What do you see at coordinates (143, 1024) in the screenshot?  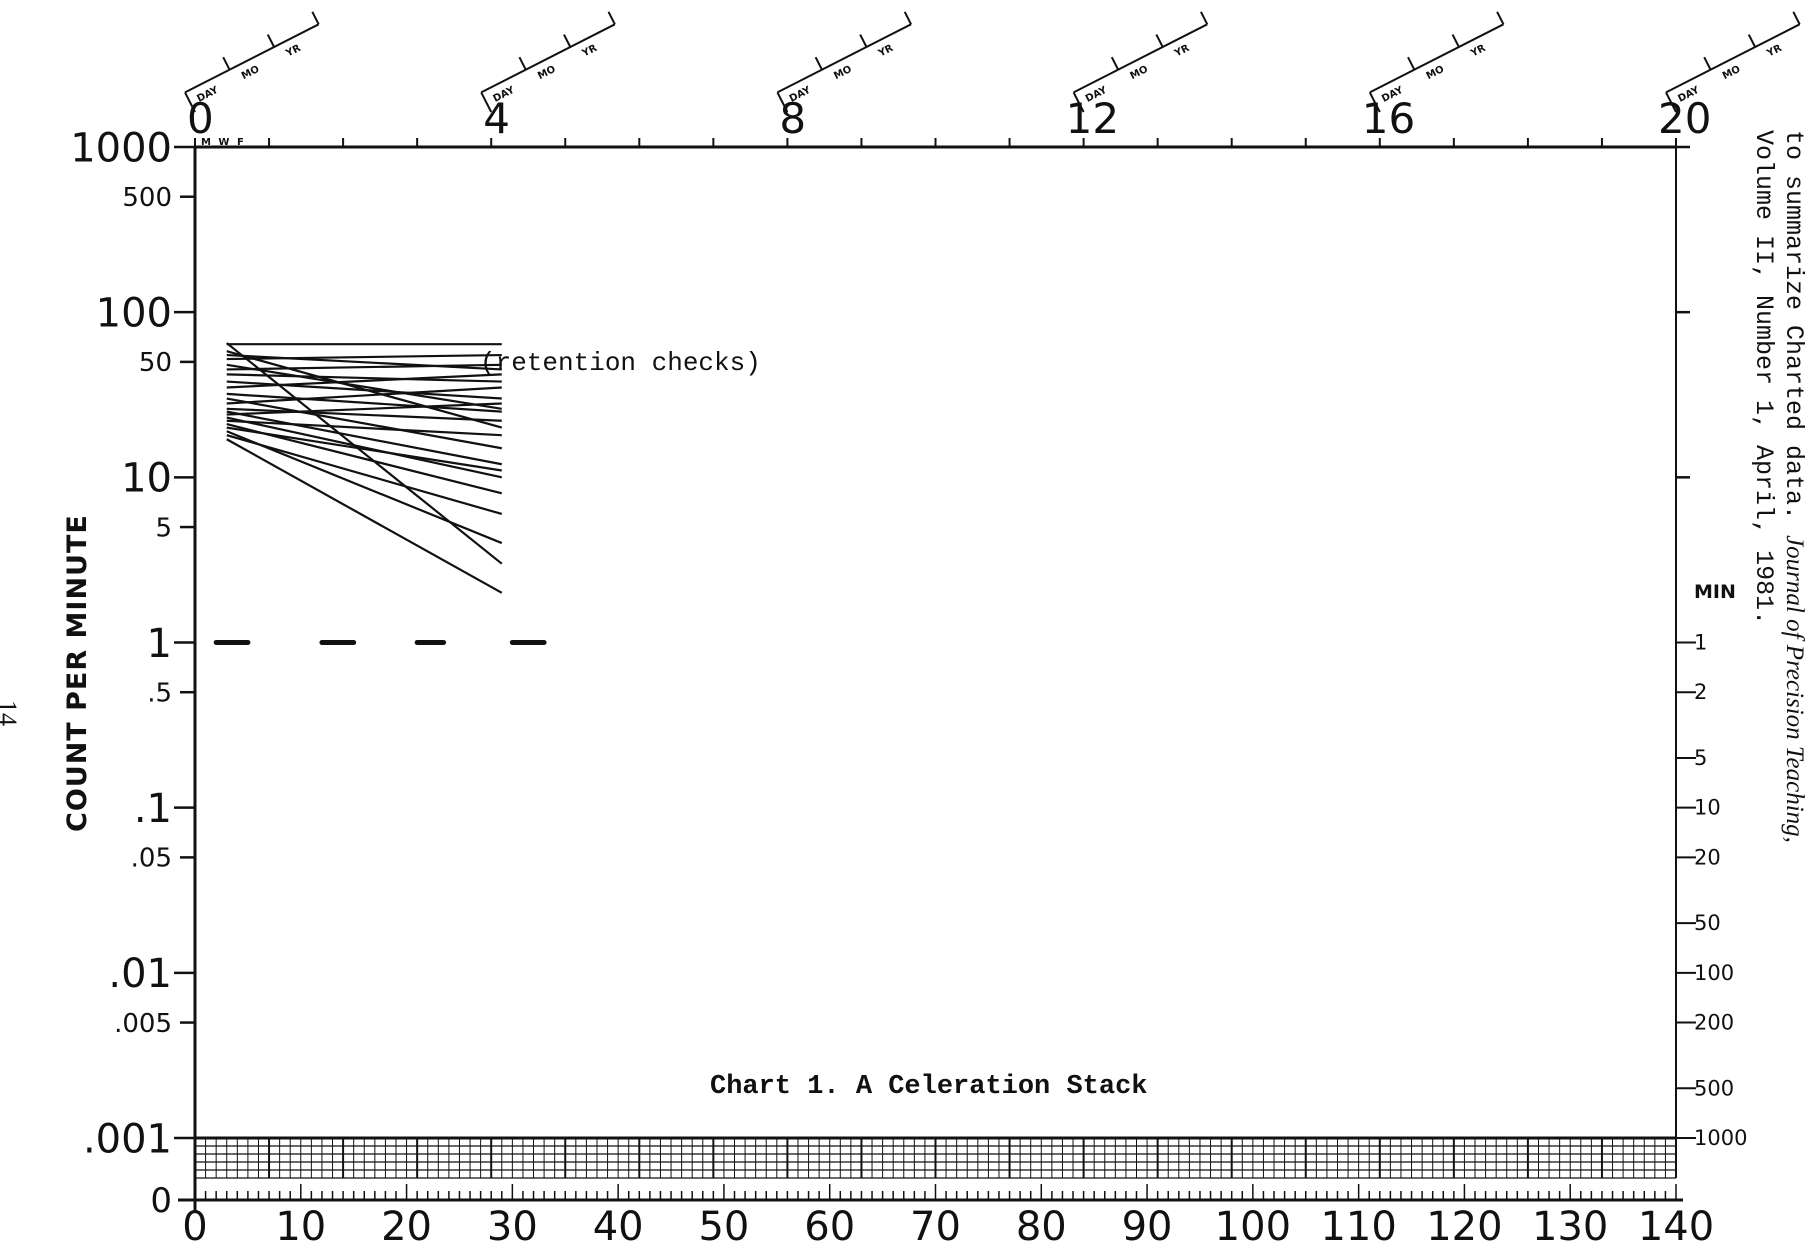 I see `y-tick-label: .005` at bounding box center [143, 1024].